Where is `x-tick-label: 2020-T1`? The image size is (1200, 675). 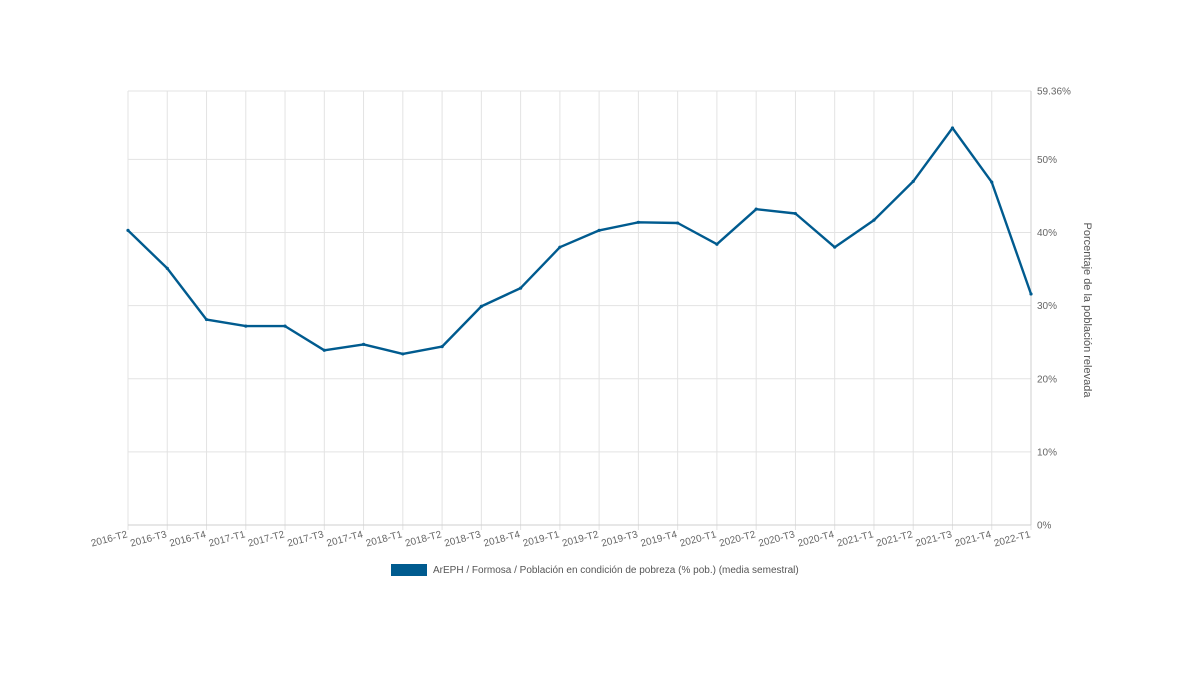
x-tick-label: 2020-T1 is located at coordinates (698, 539).